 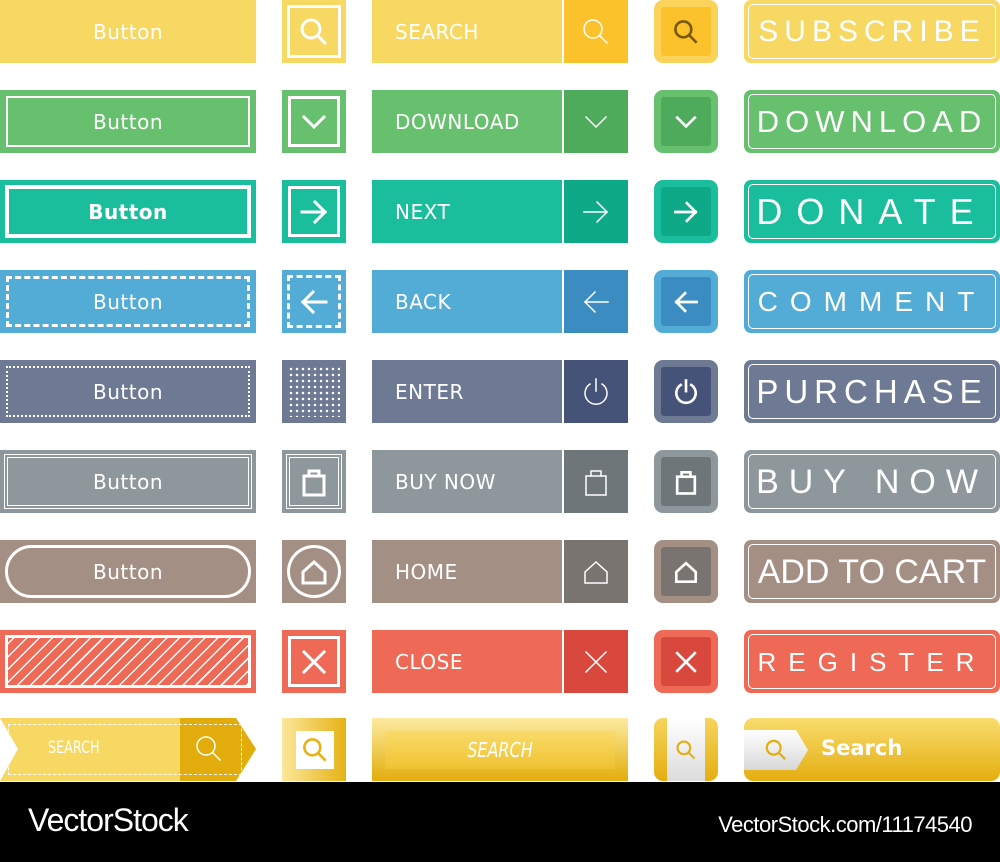 I want to click on search-rounded-button, so click(x=686, y=31).